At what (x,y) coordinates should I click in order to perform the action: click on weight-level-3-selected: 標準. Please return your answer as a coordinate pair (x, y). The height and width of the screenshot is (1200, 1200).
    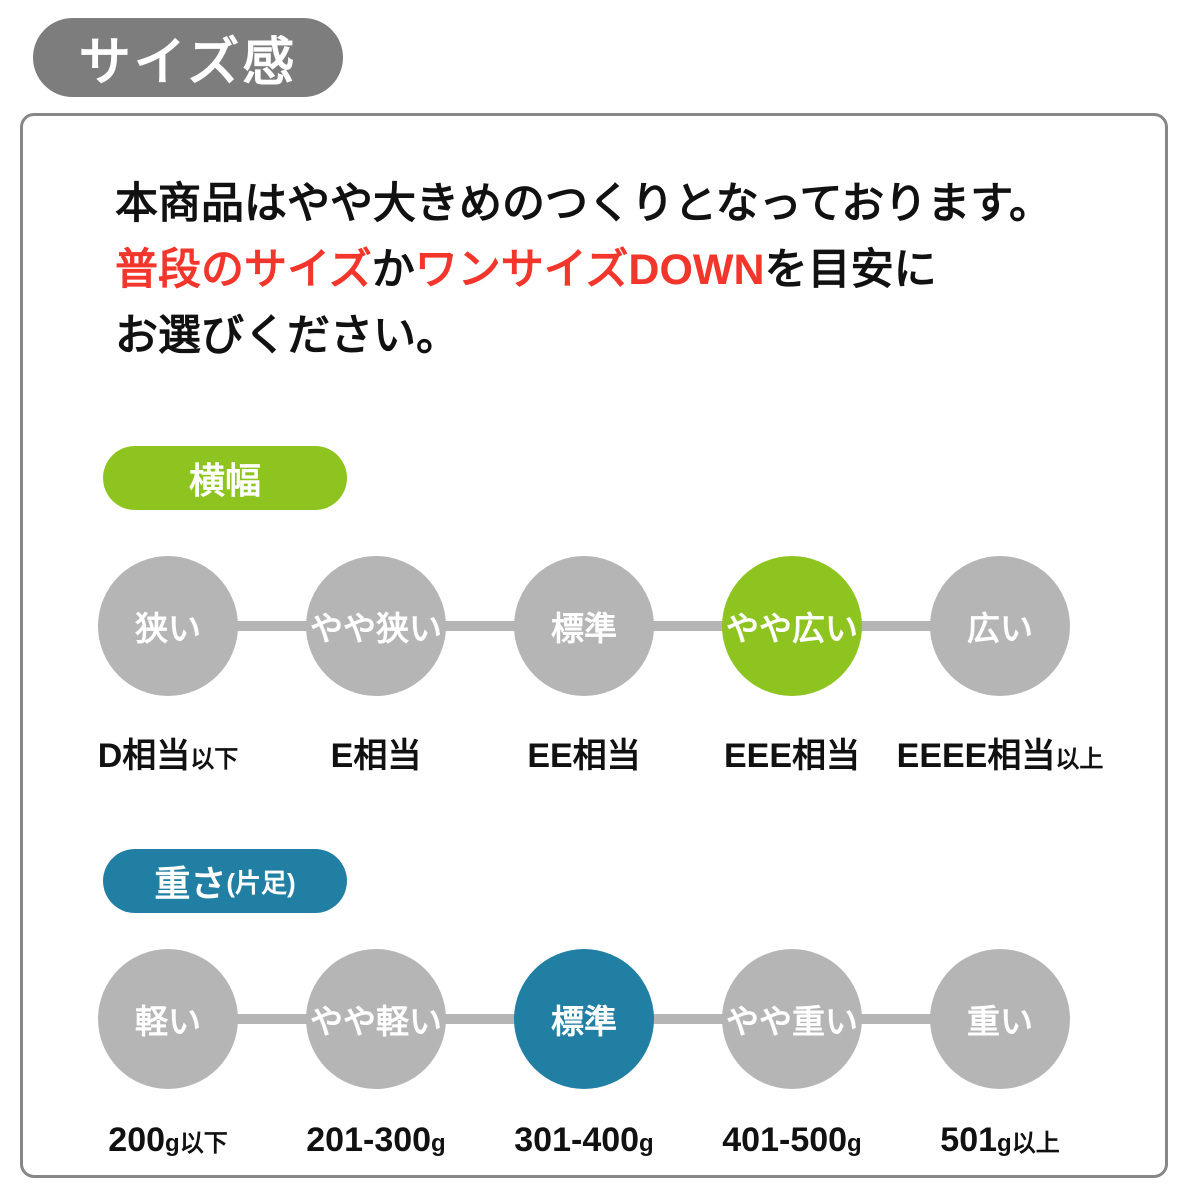
    Looking at the image, I should click on (584, 1019).